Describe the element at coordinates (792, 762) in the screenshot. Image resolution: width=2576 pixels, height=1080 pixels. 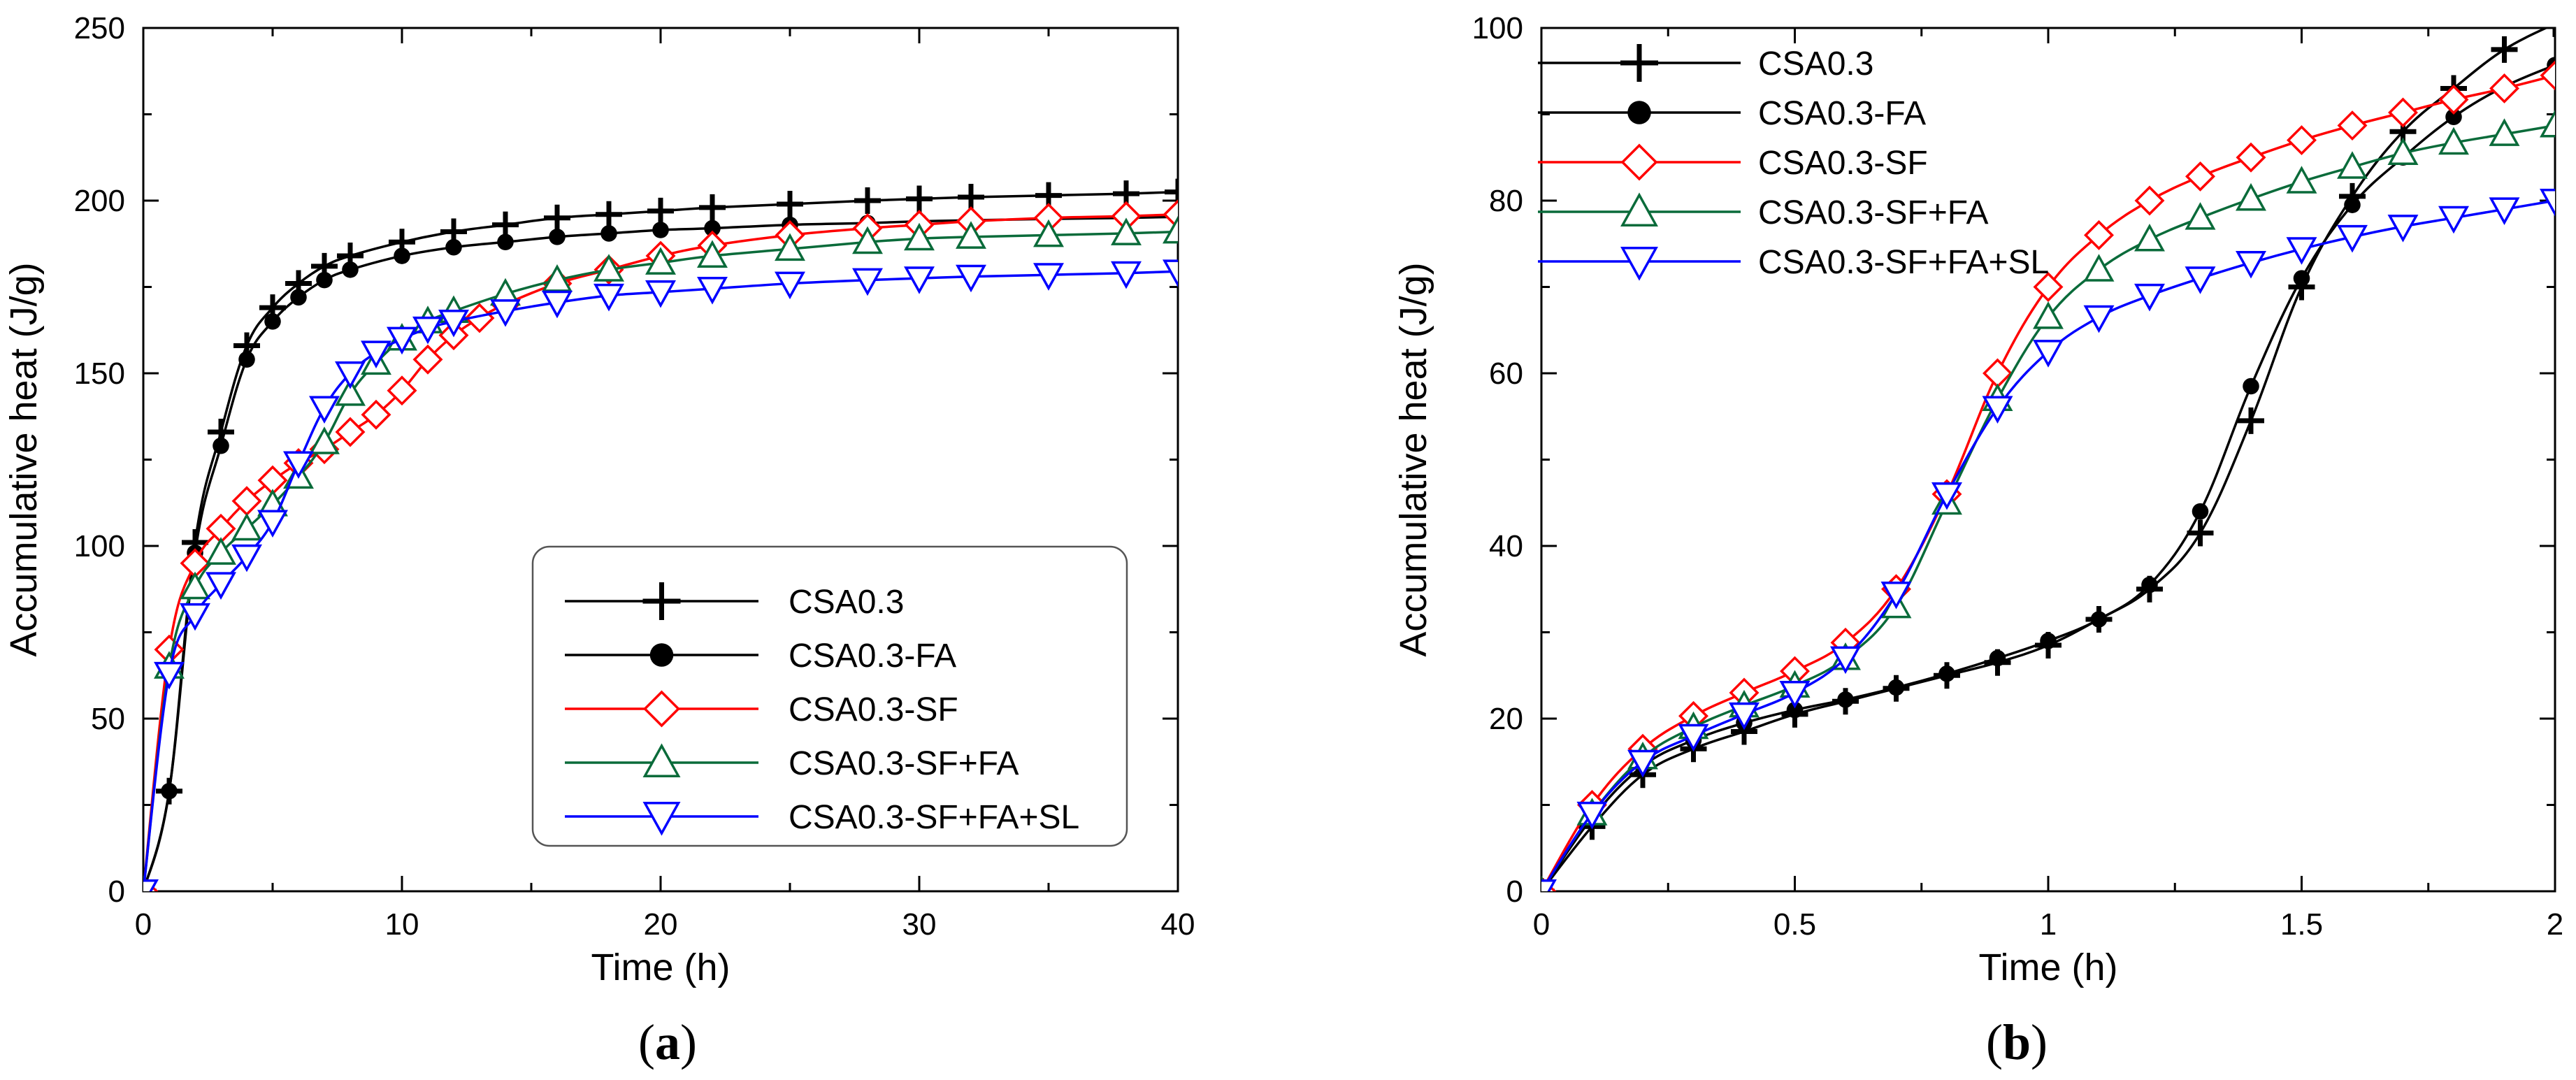
I see `a-legend-item-3: CSA0.3-SF+FA` at that location.